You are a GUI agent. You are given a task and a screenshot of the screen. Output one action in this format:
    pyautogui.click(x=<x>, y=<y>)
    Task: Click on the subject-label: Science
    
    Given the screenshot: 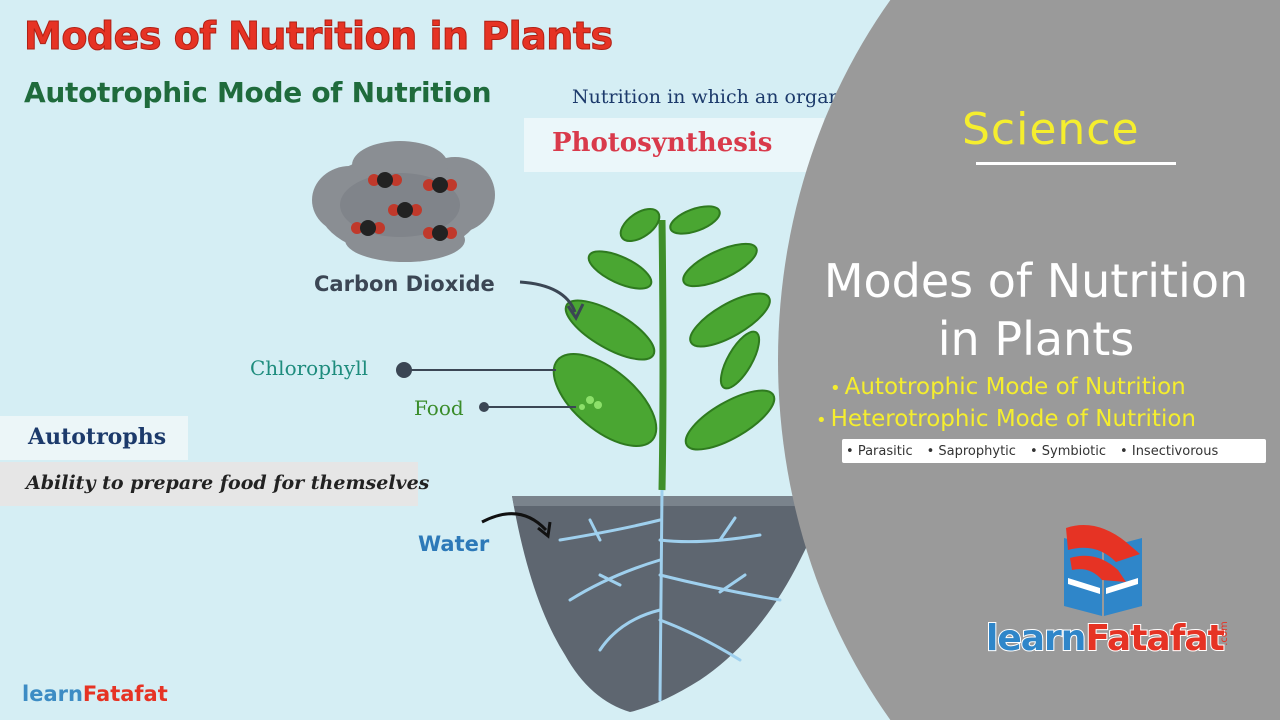 What is the action you would take?
    pyautogui.click(x=1051, y=129)
    